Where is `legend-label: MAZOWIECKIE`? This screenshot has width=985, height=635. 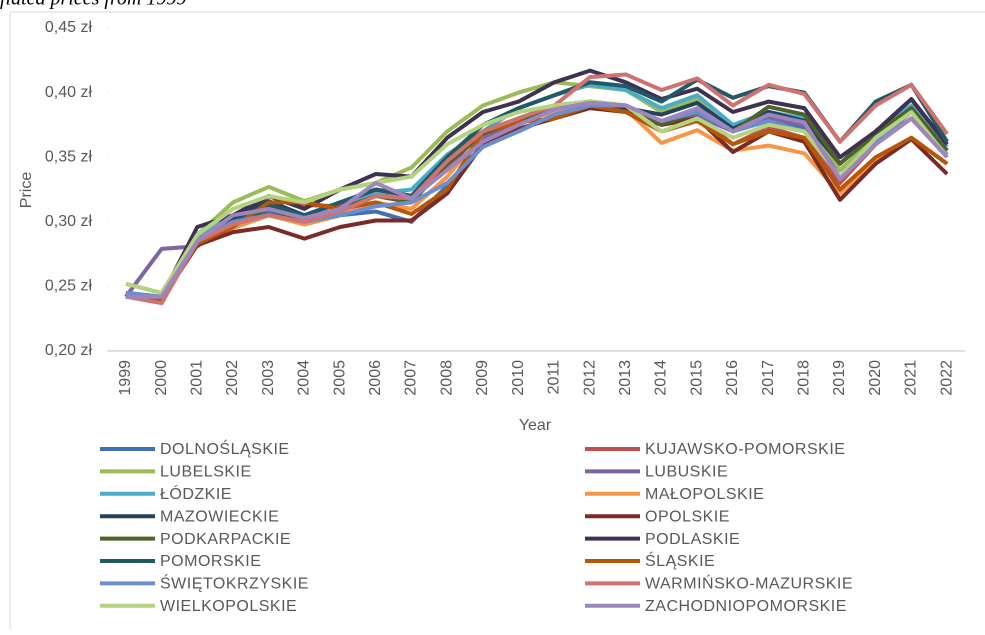 legend-label: MAZOWIECKIE is located at coordinates (219, 516).